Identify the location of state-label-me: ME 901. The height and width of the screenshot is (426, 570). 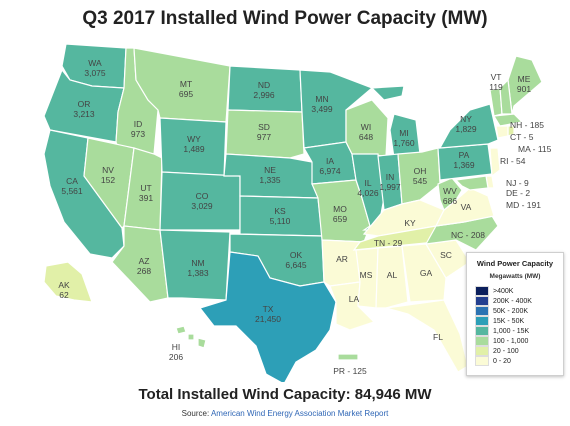
(524, 84).